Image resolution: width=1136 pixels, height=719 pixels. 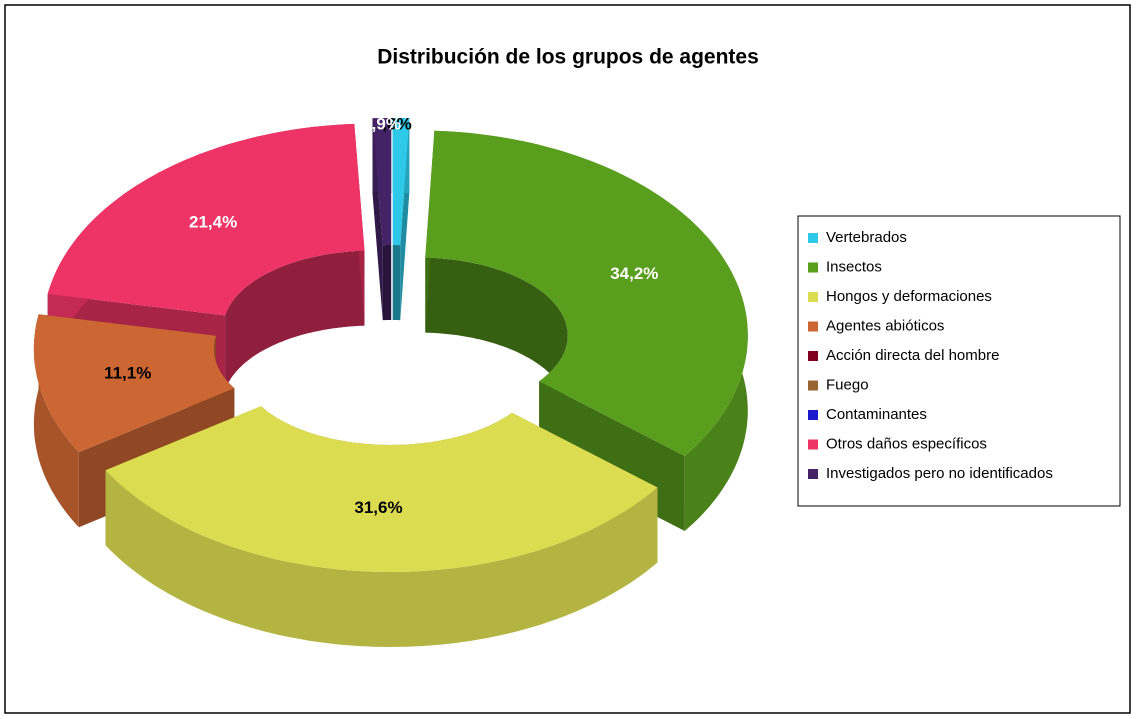 I want to click on legend-label: Insectos, so click(x=854, y=266).